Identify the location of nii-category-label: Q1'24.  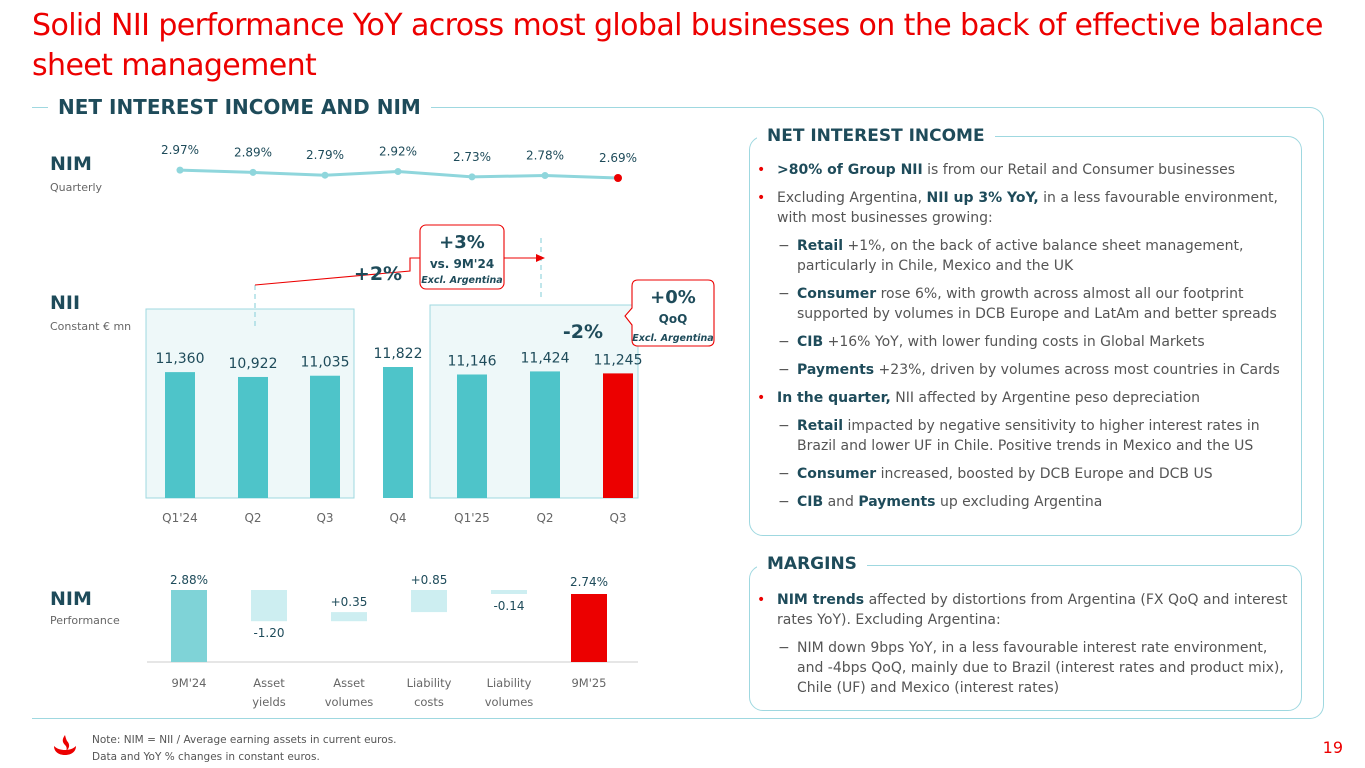
(180, 518).